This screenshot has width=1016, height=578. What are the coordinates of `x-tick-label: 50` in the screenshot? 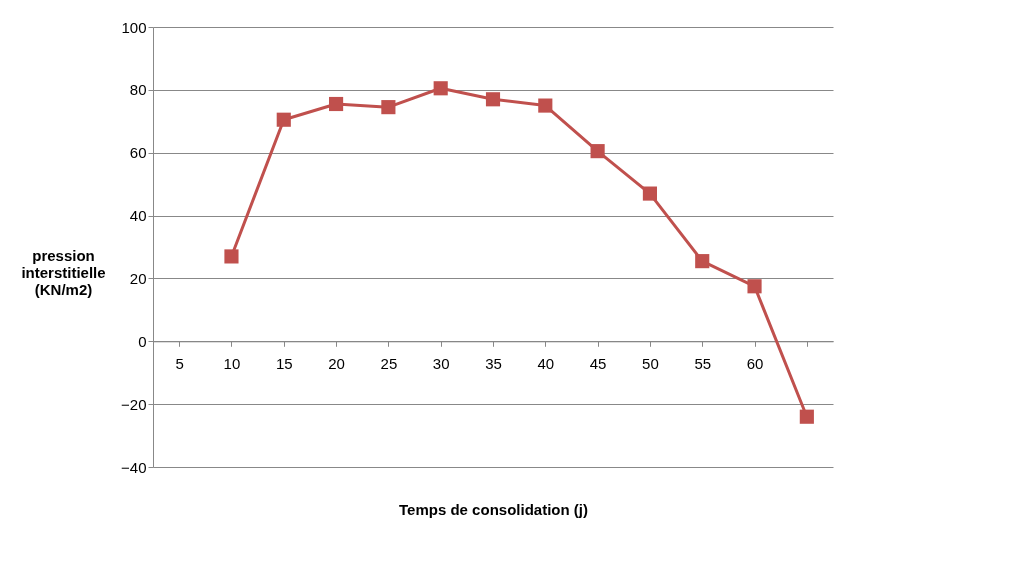 It's located at (650, 363).